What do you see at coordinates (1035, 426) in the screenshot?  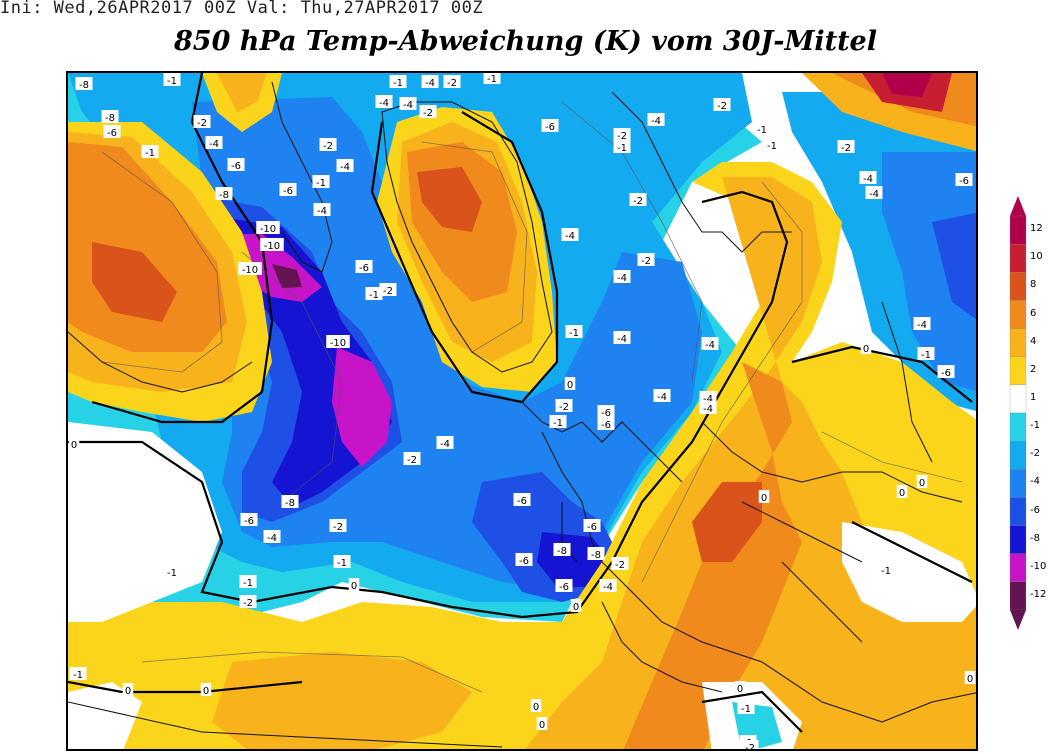 I see `colorbar-label: -1` at bounding box center [1035, 426].